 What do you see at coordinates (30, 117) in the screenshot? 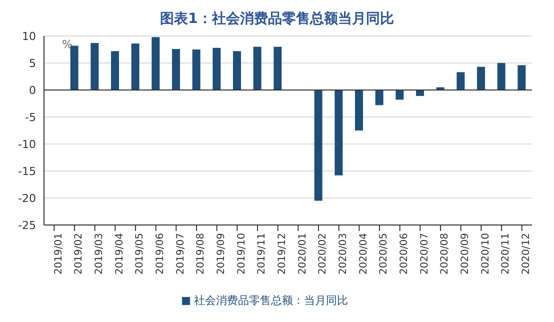
I see `y-tick-label: -5` at bounding box center [30, 117].